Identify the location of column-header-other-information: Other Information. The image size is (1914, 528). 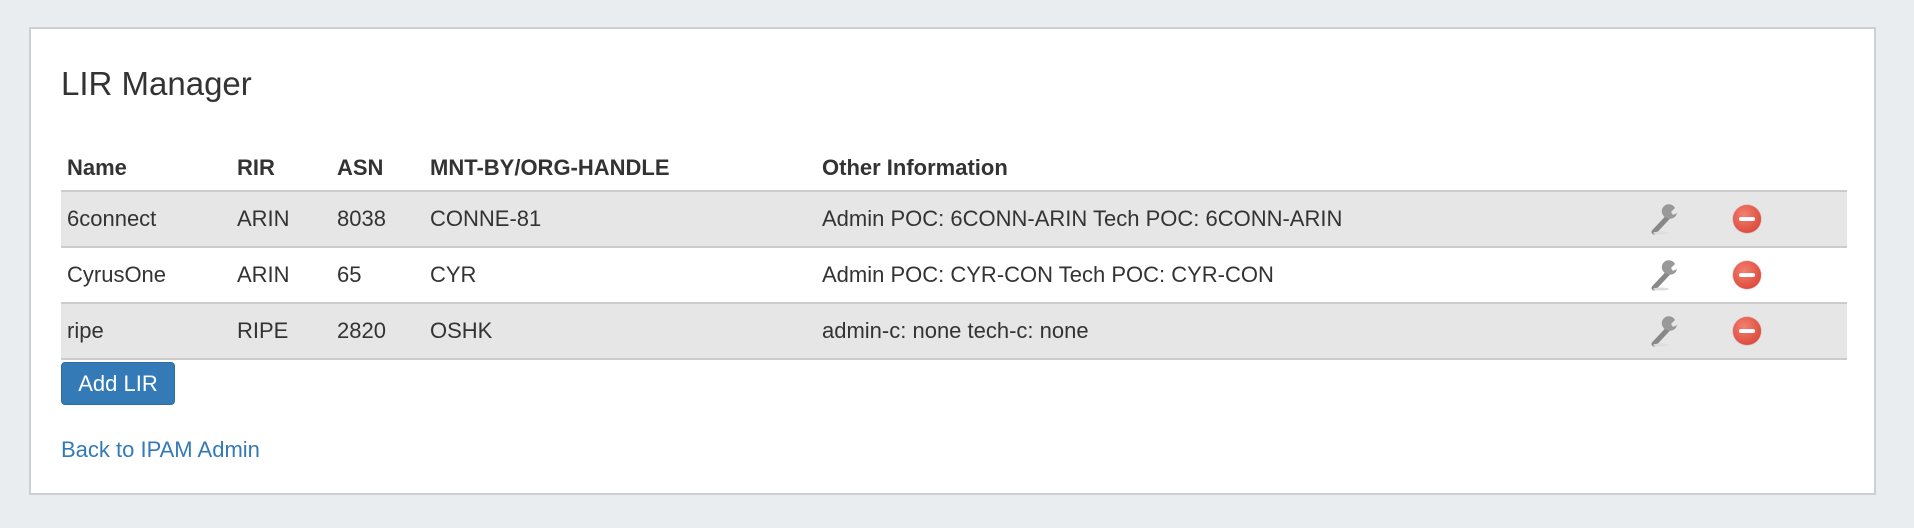
(915, 167).